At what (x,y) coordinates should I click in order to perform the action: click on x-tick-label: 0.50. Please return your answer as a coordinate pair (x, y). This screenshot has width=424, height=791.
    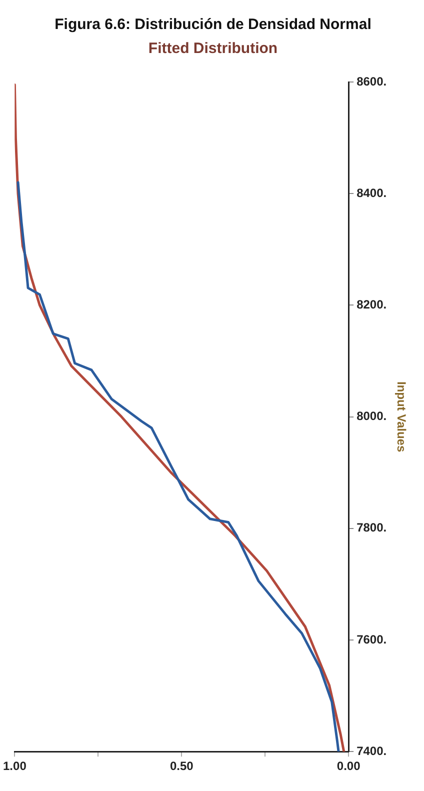
    Looking at the image, I should click on (182, 766).